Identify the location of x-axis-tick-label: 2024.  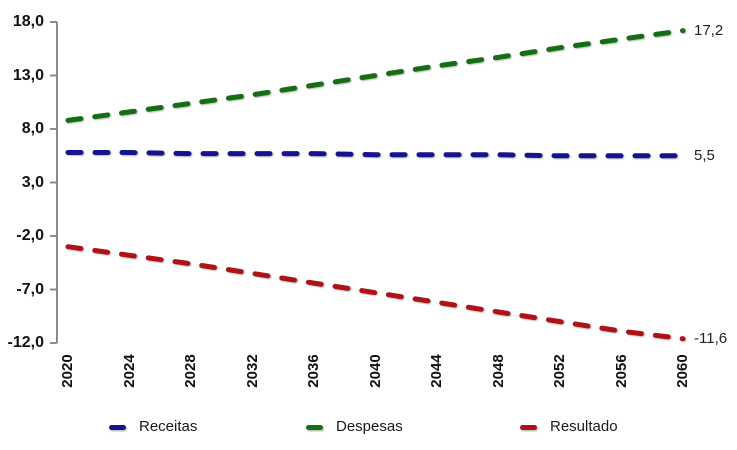
(129, 371).